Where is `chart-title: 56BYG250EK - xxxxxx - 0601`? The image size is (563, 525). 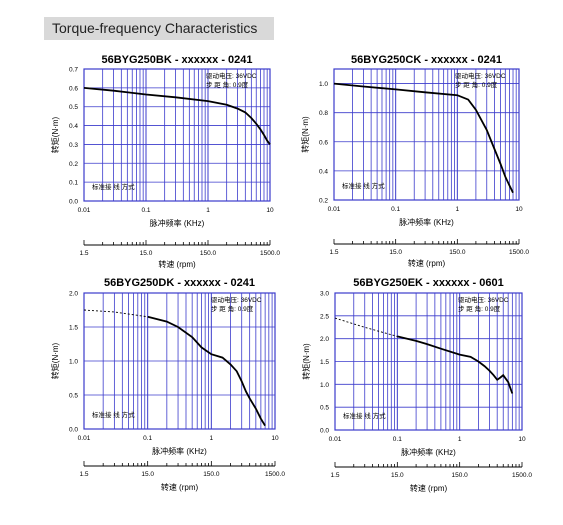 chart-title: 56BYG250EK - xxxxxx - 0601 is located at coordinates (428, 283).